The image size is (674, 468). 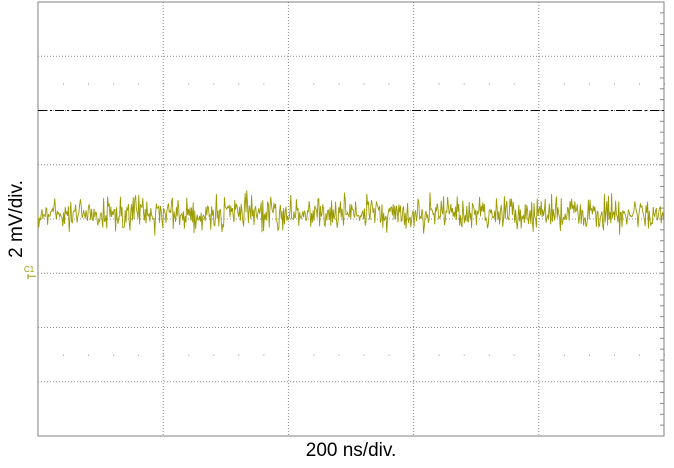 I want to click on channel-ground-marker: C1, so click(x=29, y=270).